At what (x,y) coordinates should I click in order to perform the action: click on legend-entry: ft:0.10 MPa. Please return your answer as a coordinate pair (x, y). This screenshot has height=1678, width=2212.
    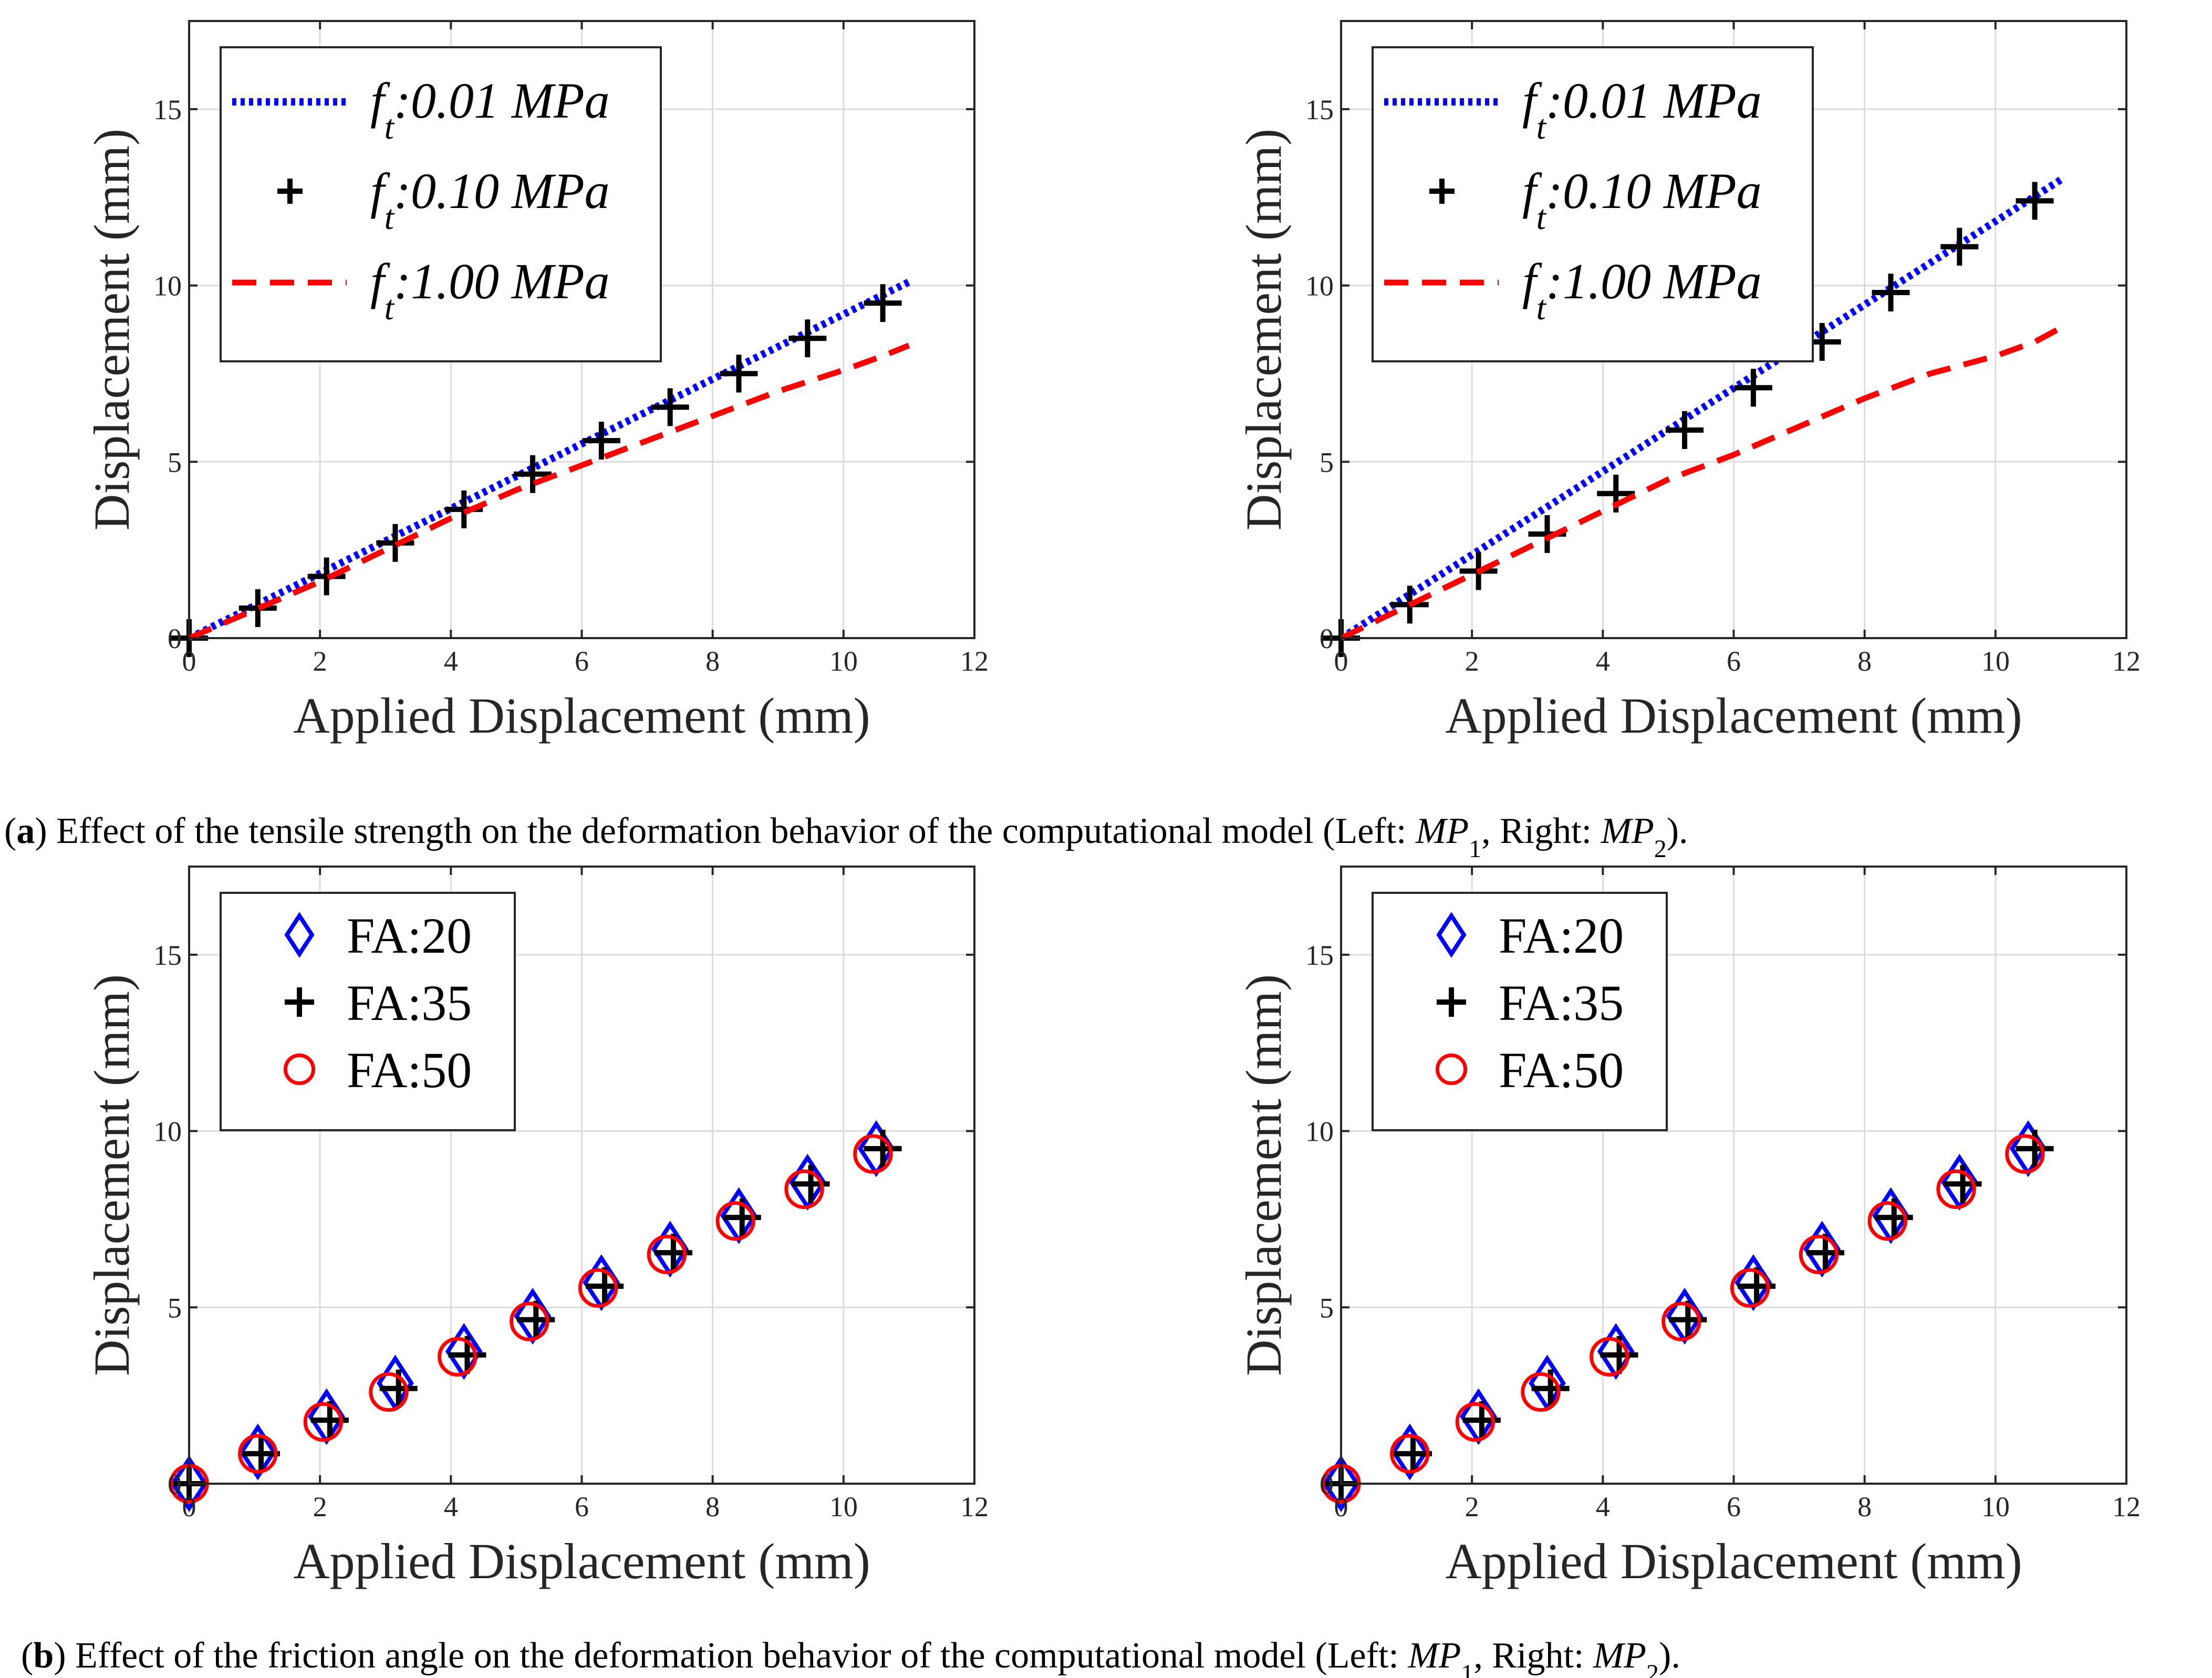
    Looking at the image, I should click on (1596, 200).